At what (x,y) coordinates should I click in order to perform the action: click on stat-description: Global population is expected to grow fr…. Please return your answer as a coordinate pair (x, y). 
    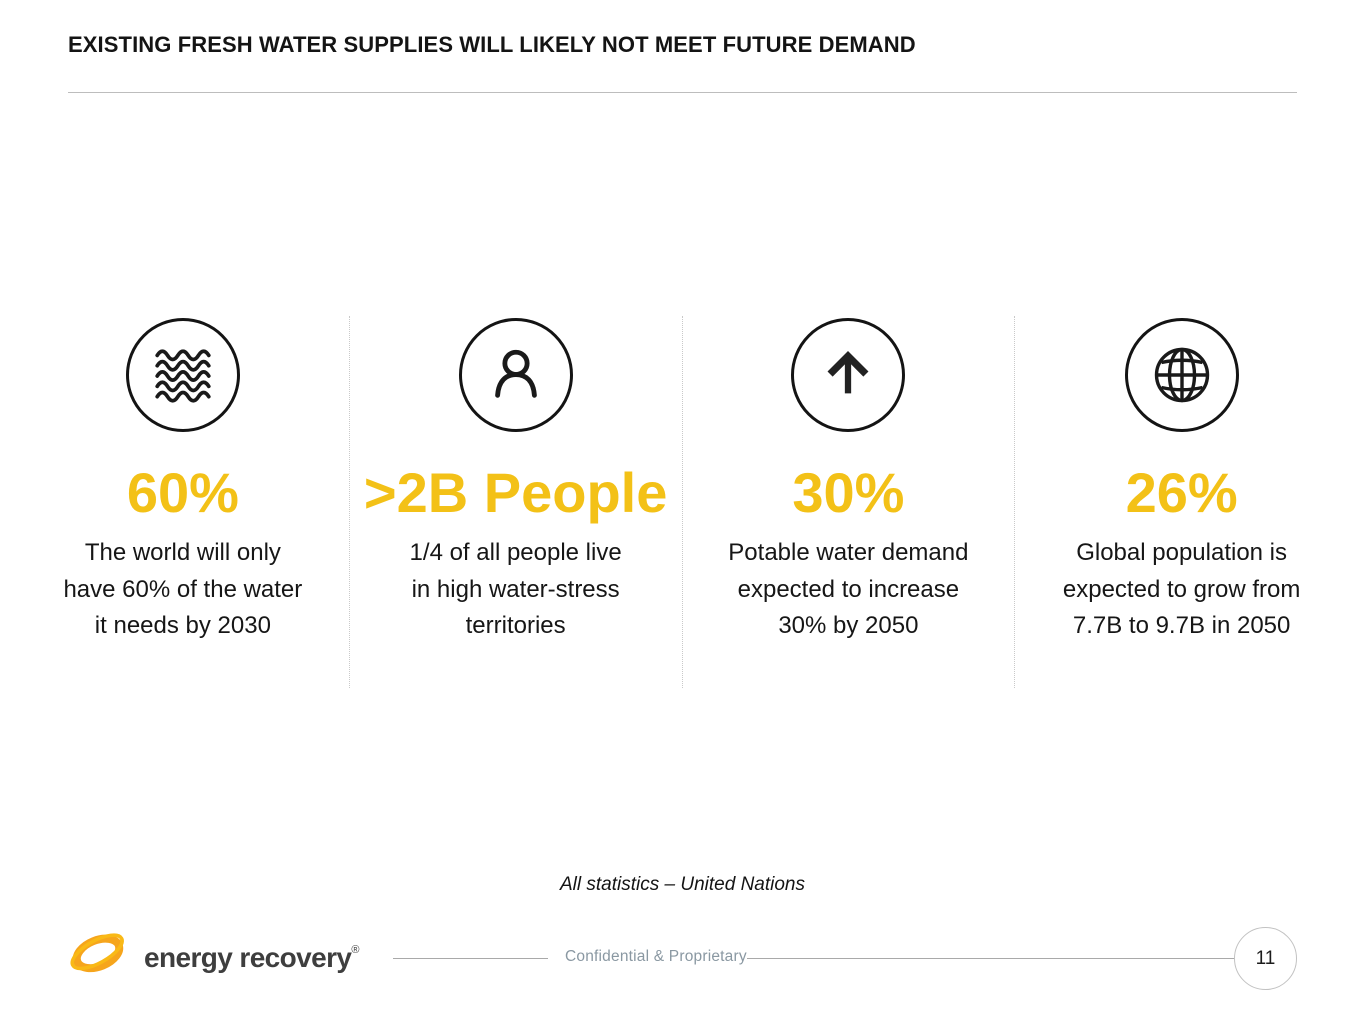
    Looking at the image, I should click on (1181, 589).